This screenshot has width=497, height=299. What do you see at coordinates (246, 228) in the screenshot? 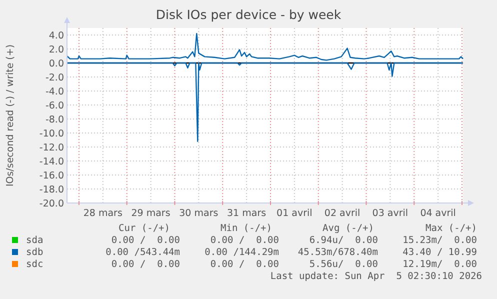
I see `text: Min (-/+)` at bounding box center [246, 228].